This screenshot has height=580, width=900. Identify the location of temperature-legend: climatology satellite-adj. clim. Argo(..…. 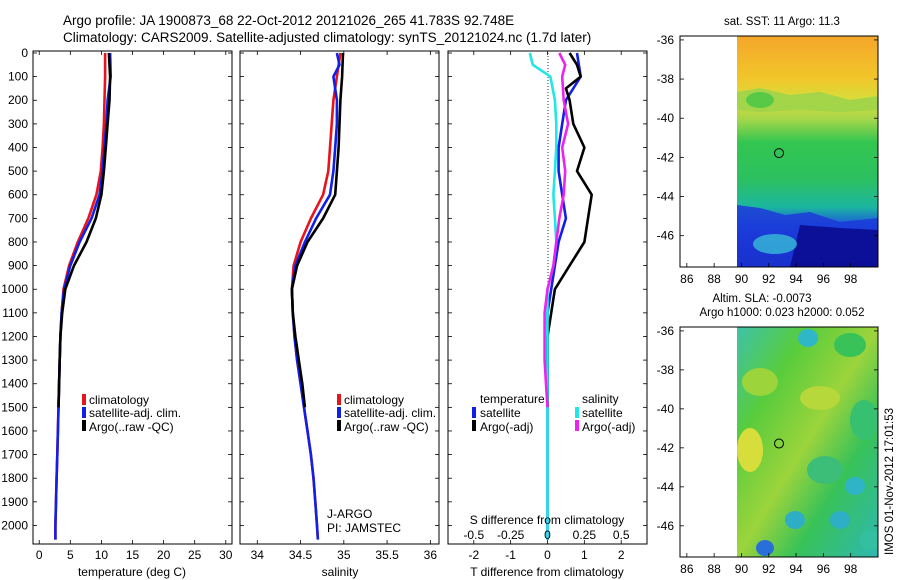
(131, 413).